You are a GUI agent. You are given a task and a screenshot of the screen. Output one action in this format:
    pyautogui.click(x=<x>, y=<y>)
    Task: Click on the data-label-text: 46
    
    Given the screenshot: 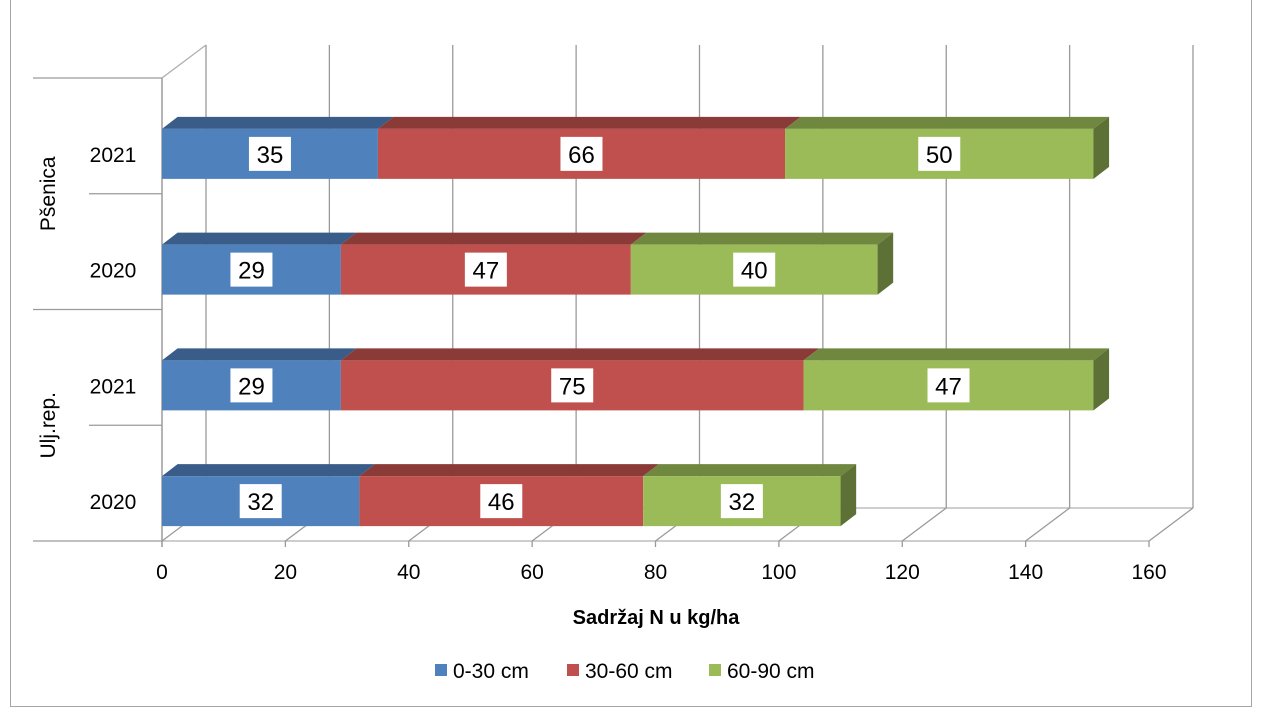 What is the action you would take?
    pyautogui.click(x=501, y=502)
    